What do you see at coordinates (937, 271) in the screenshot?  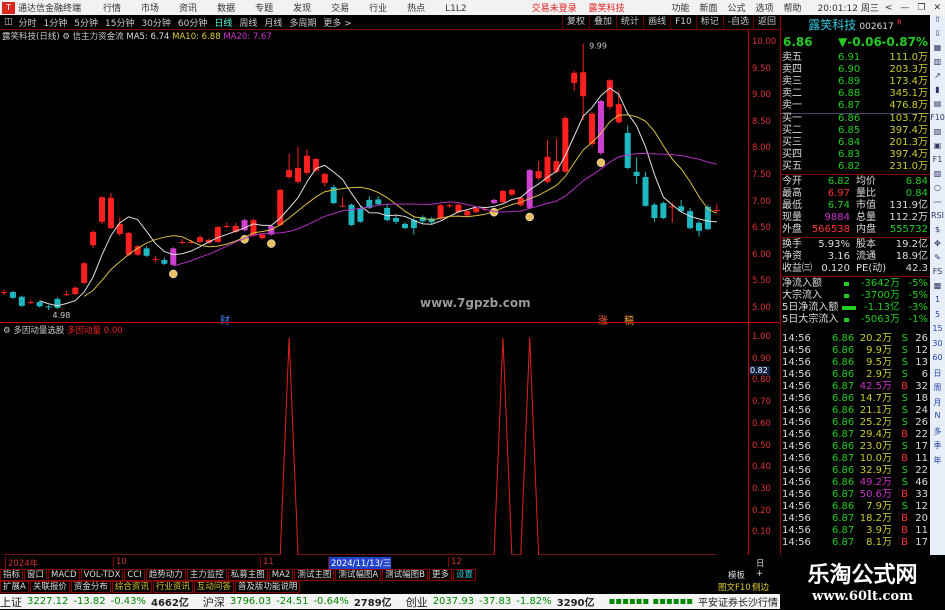 I see `sidebar-tool-icon: FS` at bounding box center [937, 271].